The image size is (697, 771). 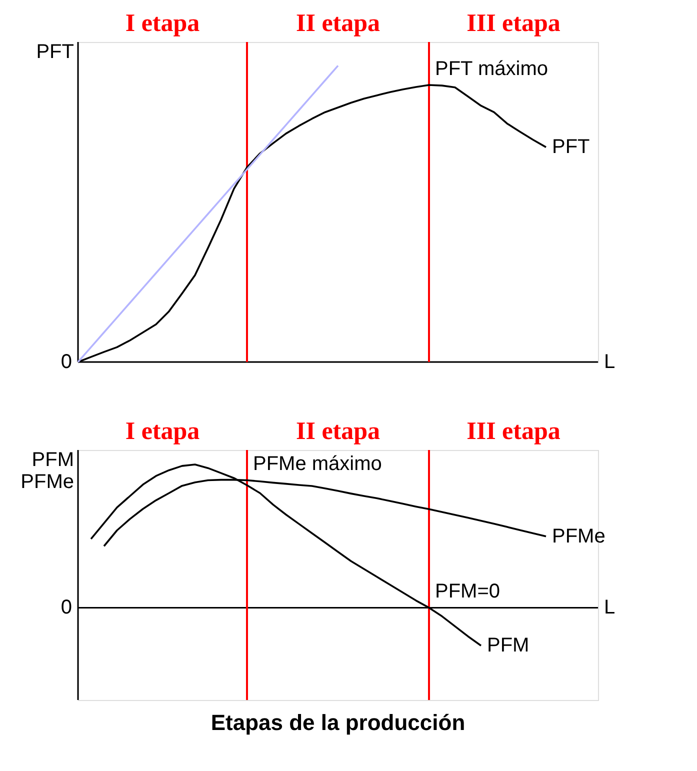 I want to click on y-axis-title: PFM PFMe, so click(x=47, y=471).